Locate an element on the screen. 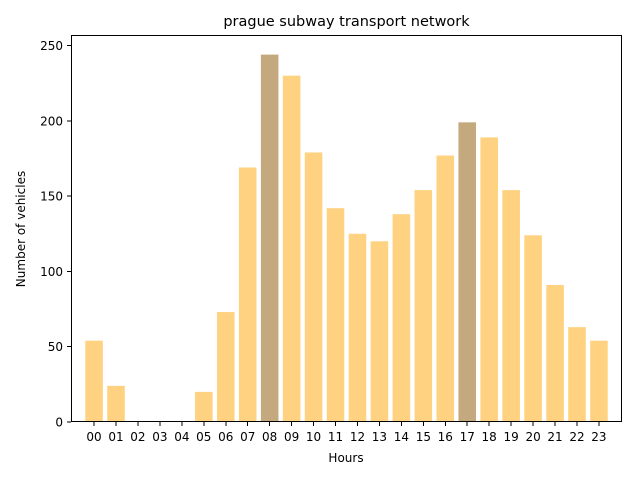 The width and height of the screenshot is (640, 480). x-tick-label-18: 18 is located at coordinates (489, 437).